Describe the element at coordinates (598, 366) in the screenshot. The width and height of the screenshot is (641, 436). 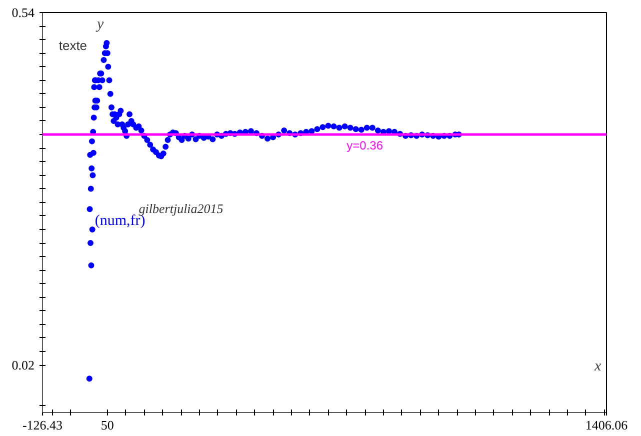
I see `x-axis-title: x` at that location.